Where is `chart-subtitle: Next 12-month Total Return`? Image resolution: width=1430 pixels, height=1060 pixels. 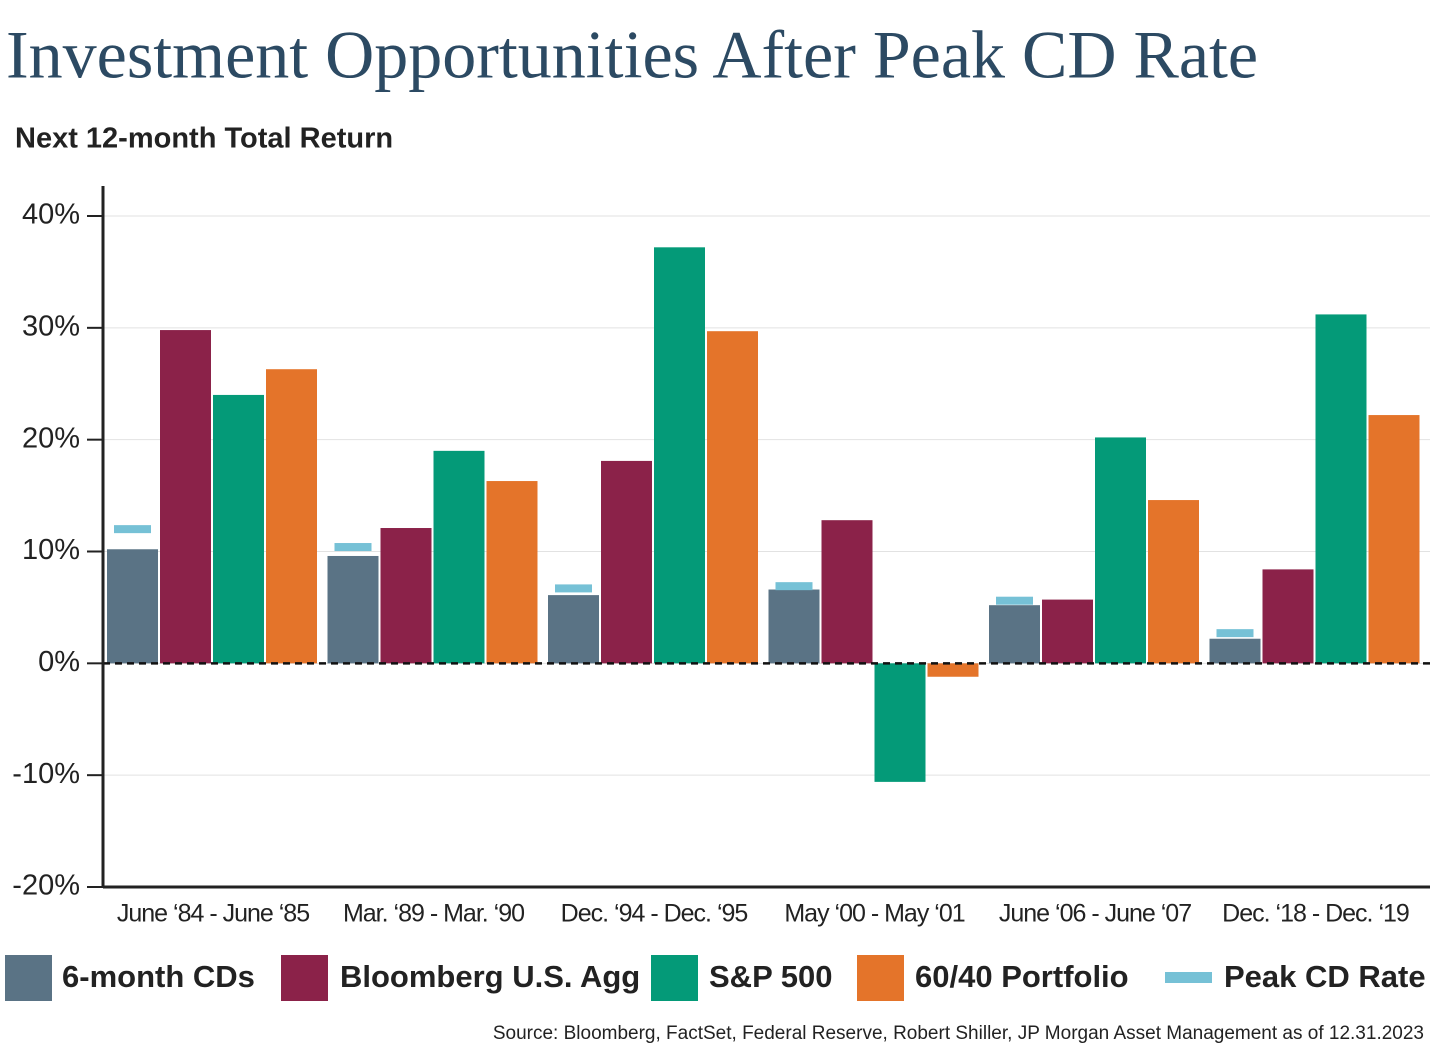 chart-subtitle: Next 12-month Total Return is located at coordinates (204, 139).